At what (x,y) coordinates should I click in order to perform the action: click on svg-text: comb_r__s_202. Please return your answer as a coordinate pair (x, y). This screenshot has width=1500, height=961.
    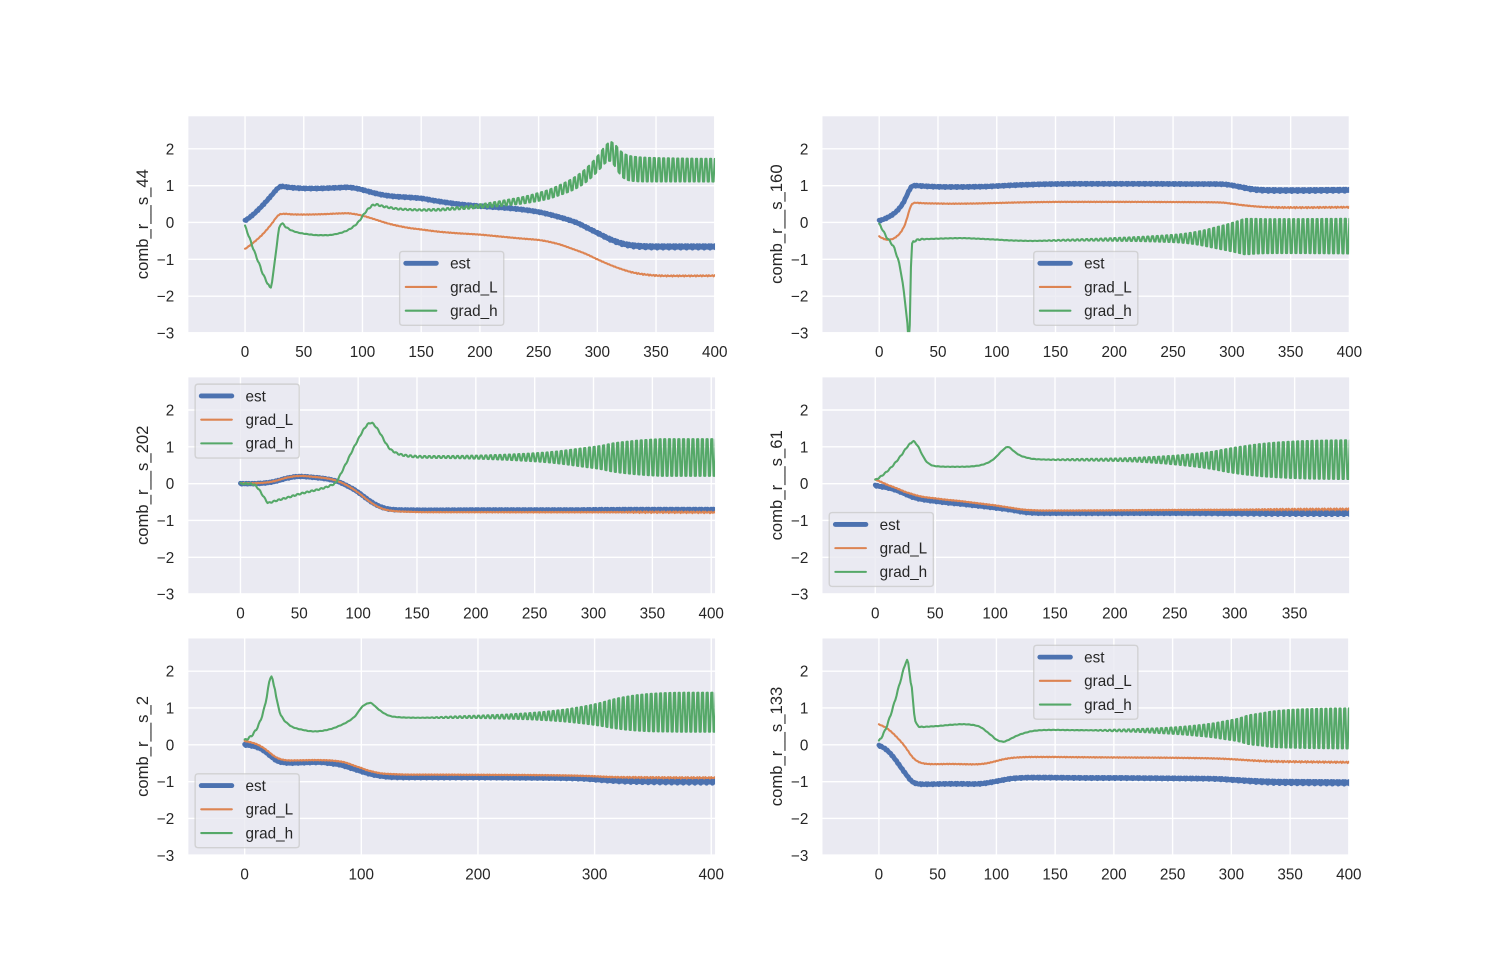
    Looking at the image, I should click on (142, 485).